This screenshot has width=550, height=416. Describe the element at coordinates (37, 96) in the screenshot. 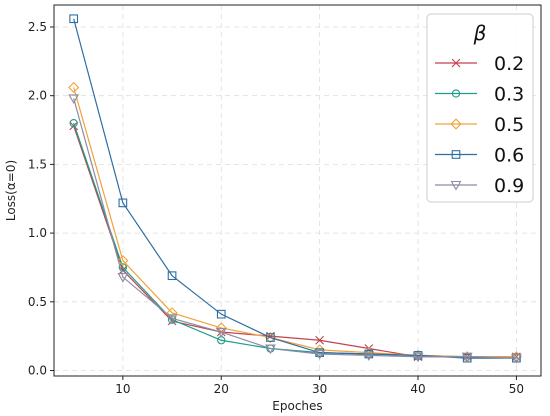

I see `y-tick-label: 2.0` at that location.